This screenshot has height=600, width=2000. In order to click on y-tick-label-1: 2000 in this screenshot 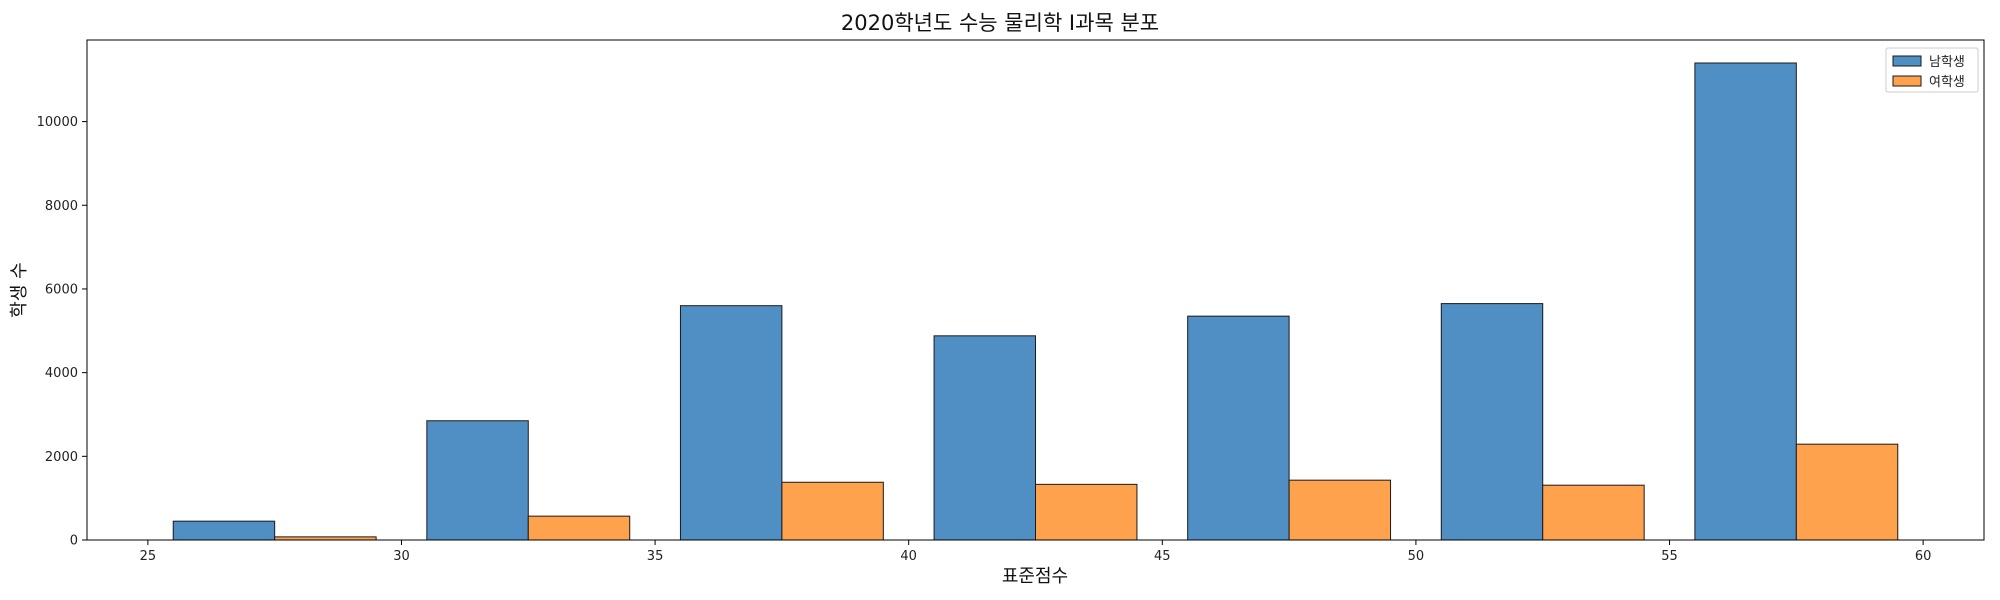, I will do `click(61, 457)`.